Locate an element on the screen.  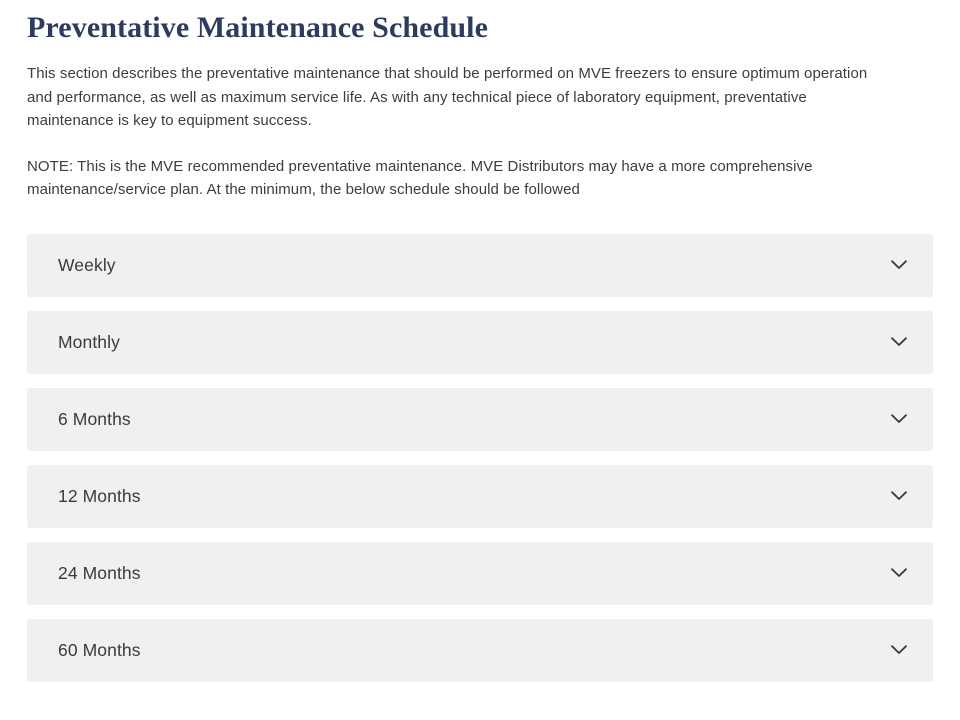
accordion-item-label: 12 Months is located at coordinates (99, 496).